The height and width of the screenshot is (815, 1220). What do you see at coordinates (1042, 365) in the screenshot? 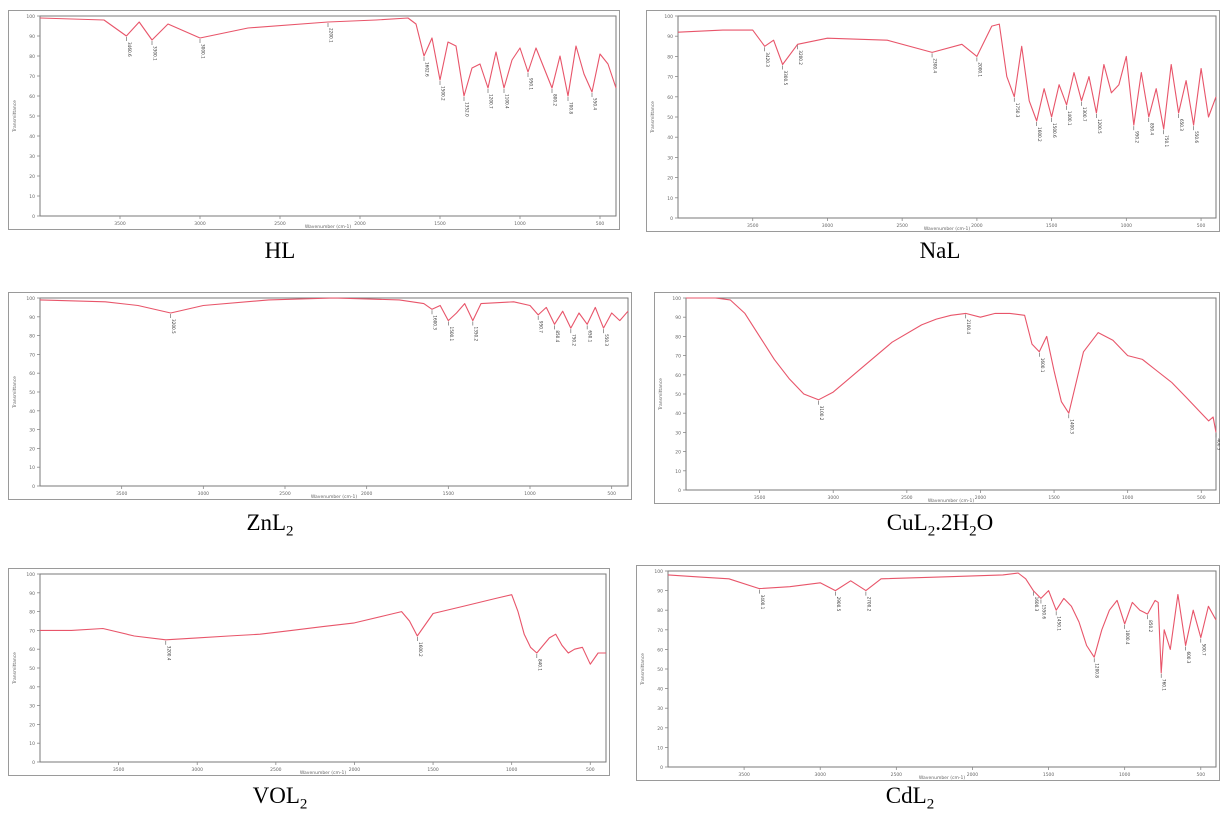
I see `peak-label-cul2: 1600.1` at bounding box center [1042, 365].